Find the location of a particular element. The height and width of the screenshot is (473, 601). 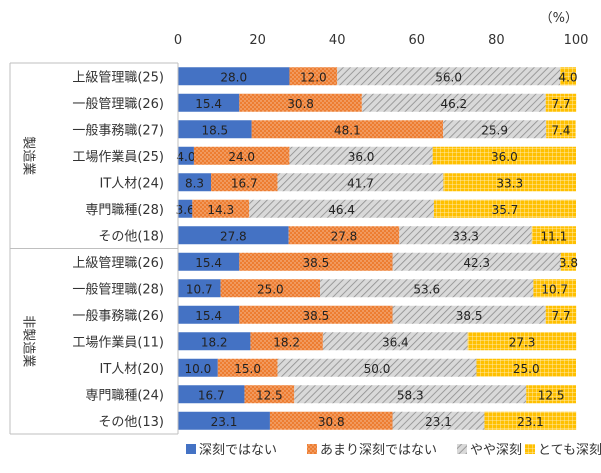

legend-label: あまり深刻ではない is located at coordinates (378, 450).